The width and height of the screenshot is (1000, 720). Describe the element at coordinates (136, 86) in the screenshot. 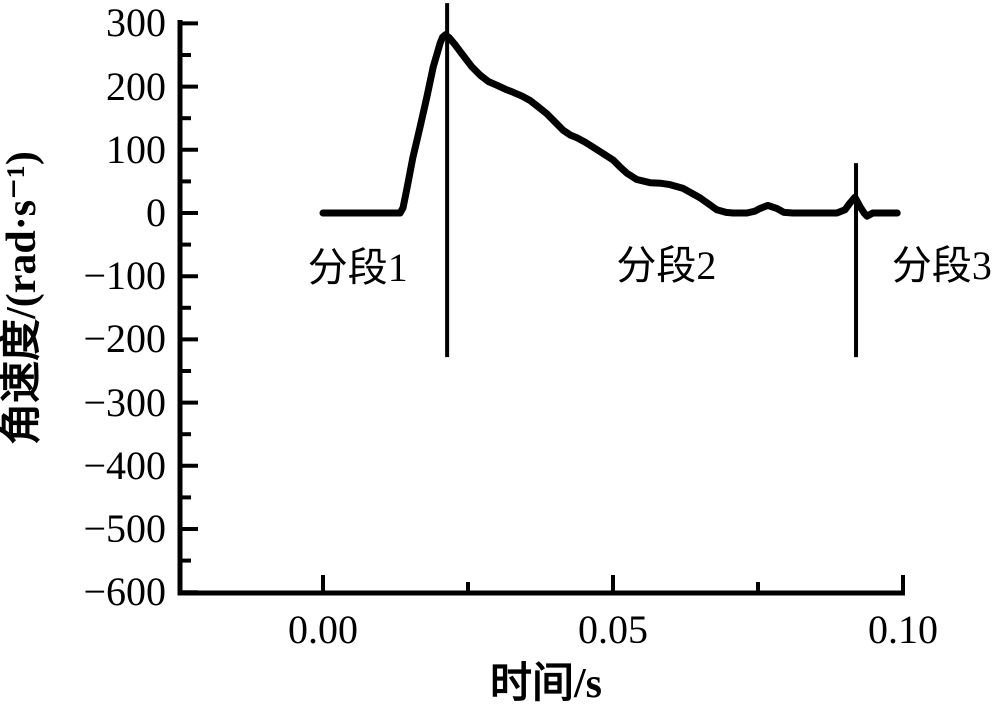

I see `y-tick-label: 200` at that location.